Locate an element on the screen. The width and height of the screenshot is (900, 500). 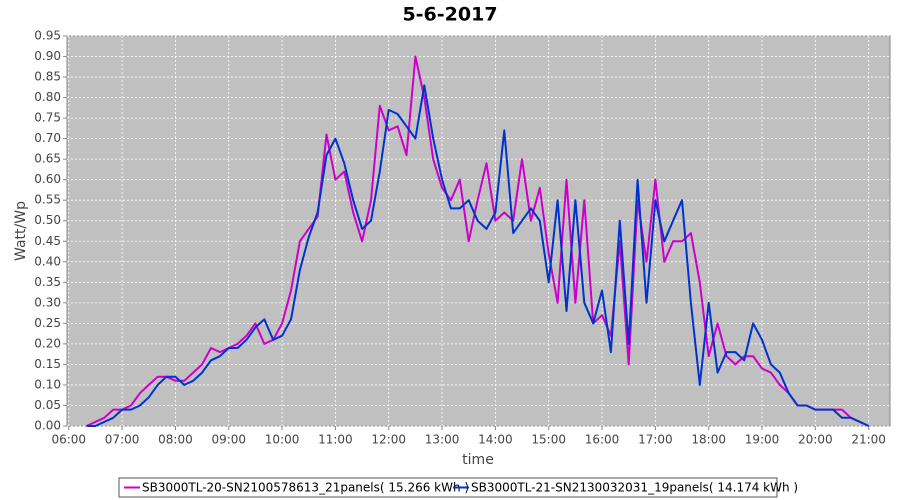
y-tick-label: 0.30 is located at coordinates (47, 302).